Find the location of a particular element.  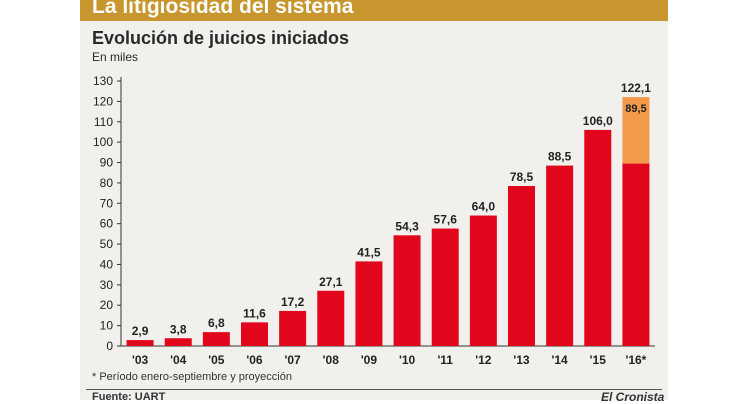

x-tick-label: '12 is located at coordinates (483, 360).